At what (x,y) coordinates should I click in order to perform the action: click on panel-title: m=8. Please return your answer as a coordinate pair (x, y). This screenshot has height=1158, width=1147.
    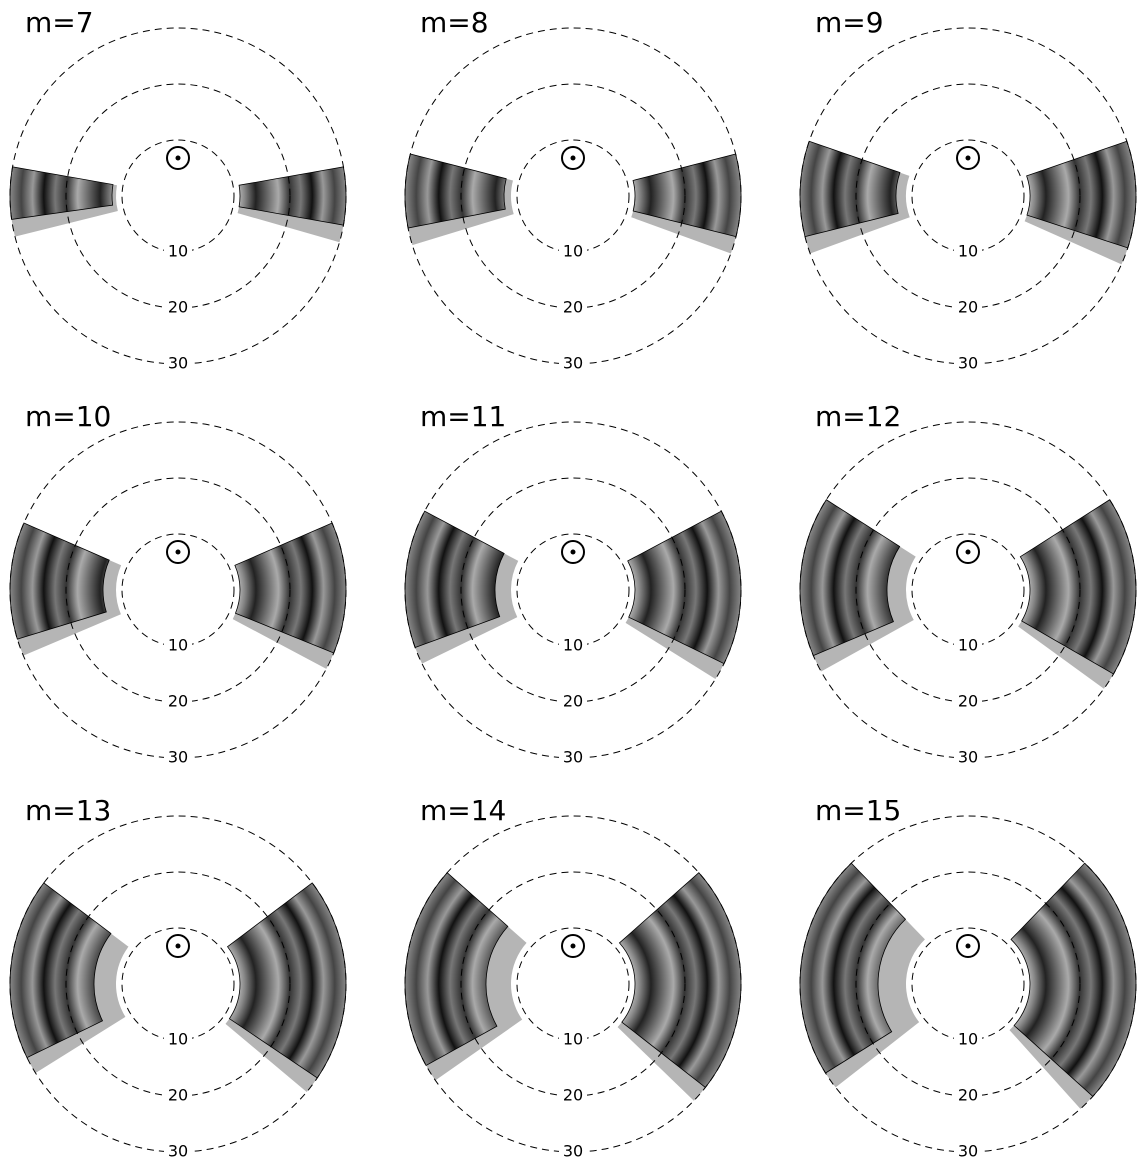
    Looking at the image, I should click on (454, 22).